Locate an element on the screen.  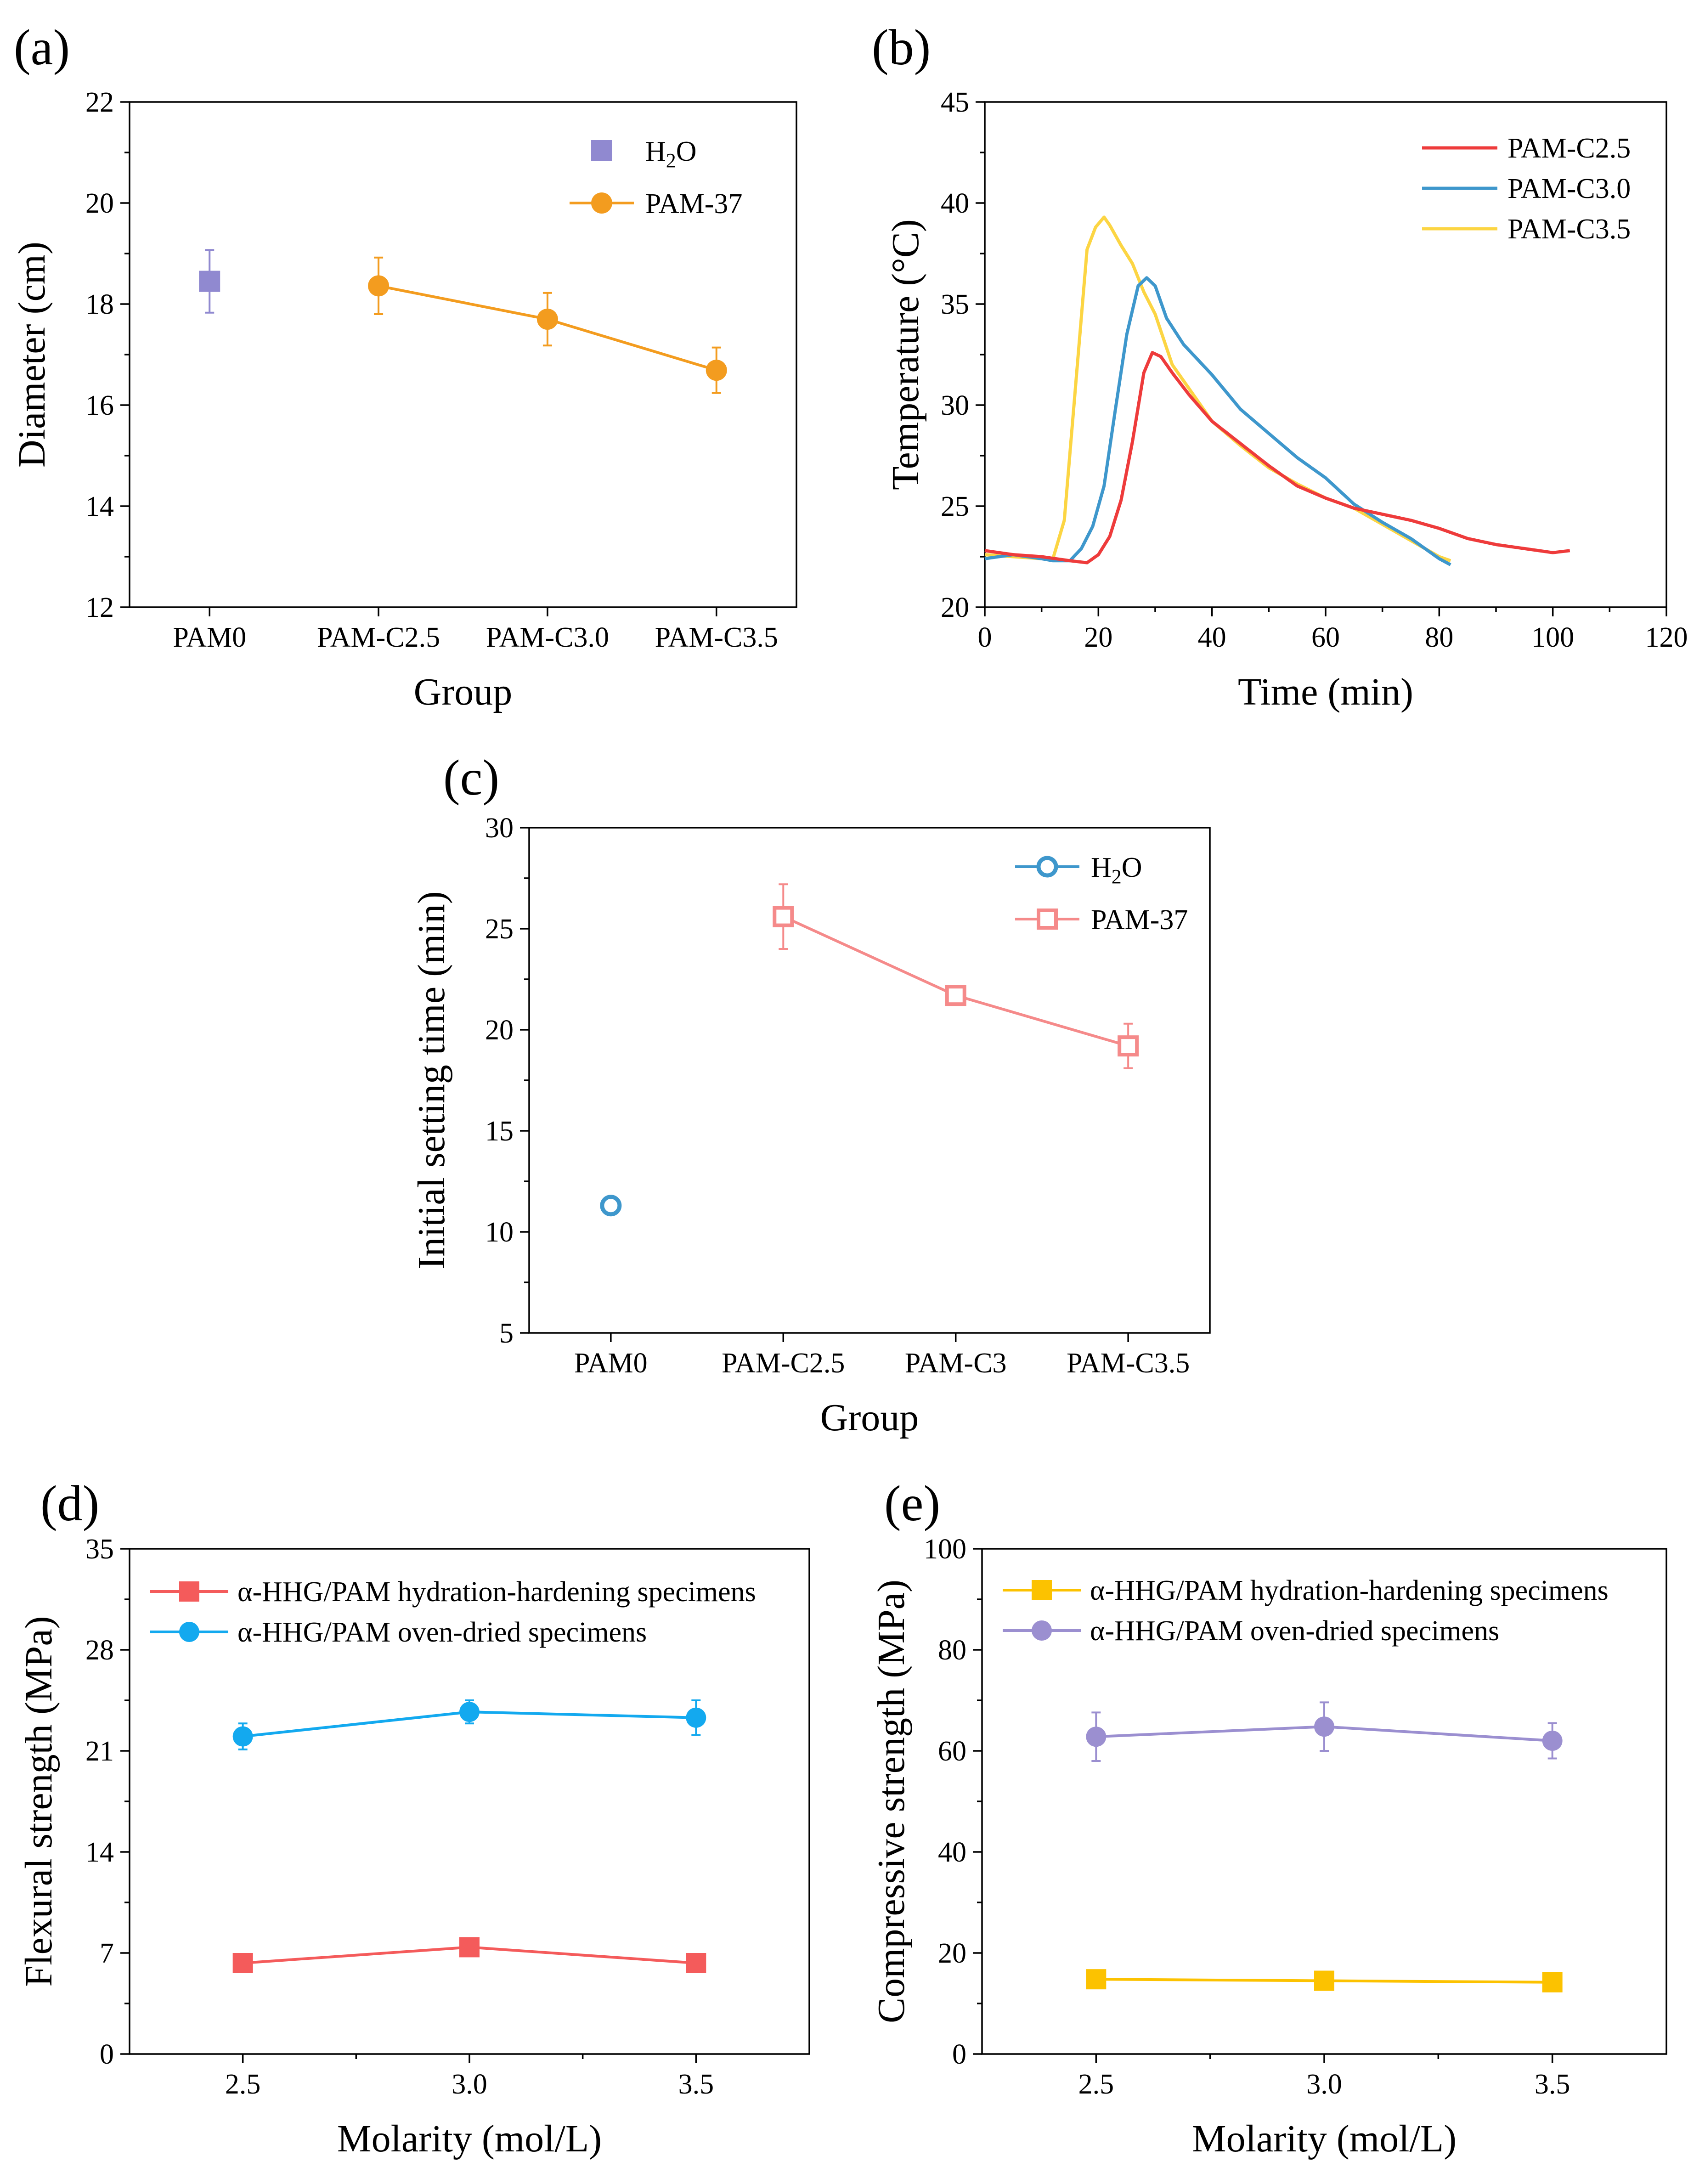
y-tick-label: 15 is located at coordinates (500, 1131).